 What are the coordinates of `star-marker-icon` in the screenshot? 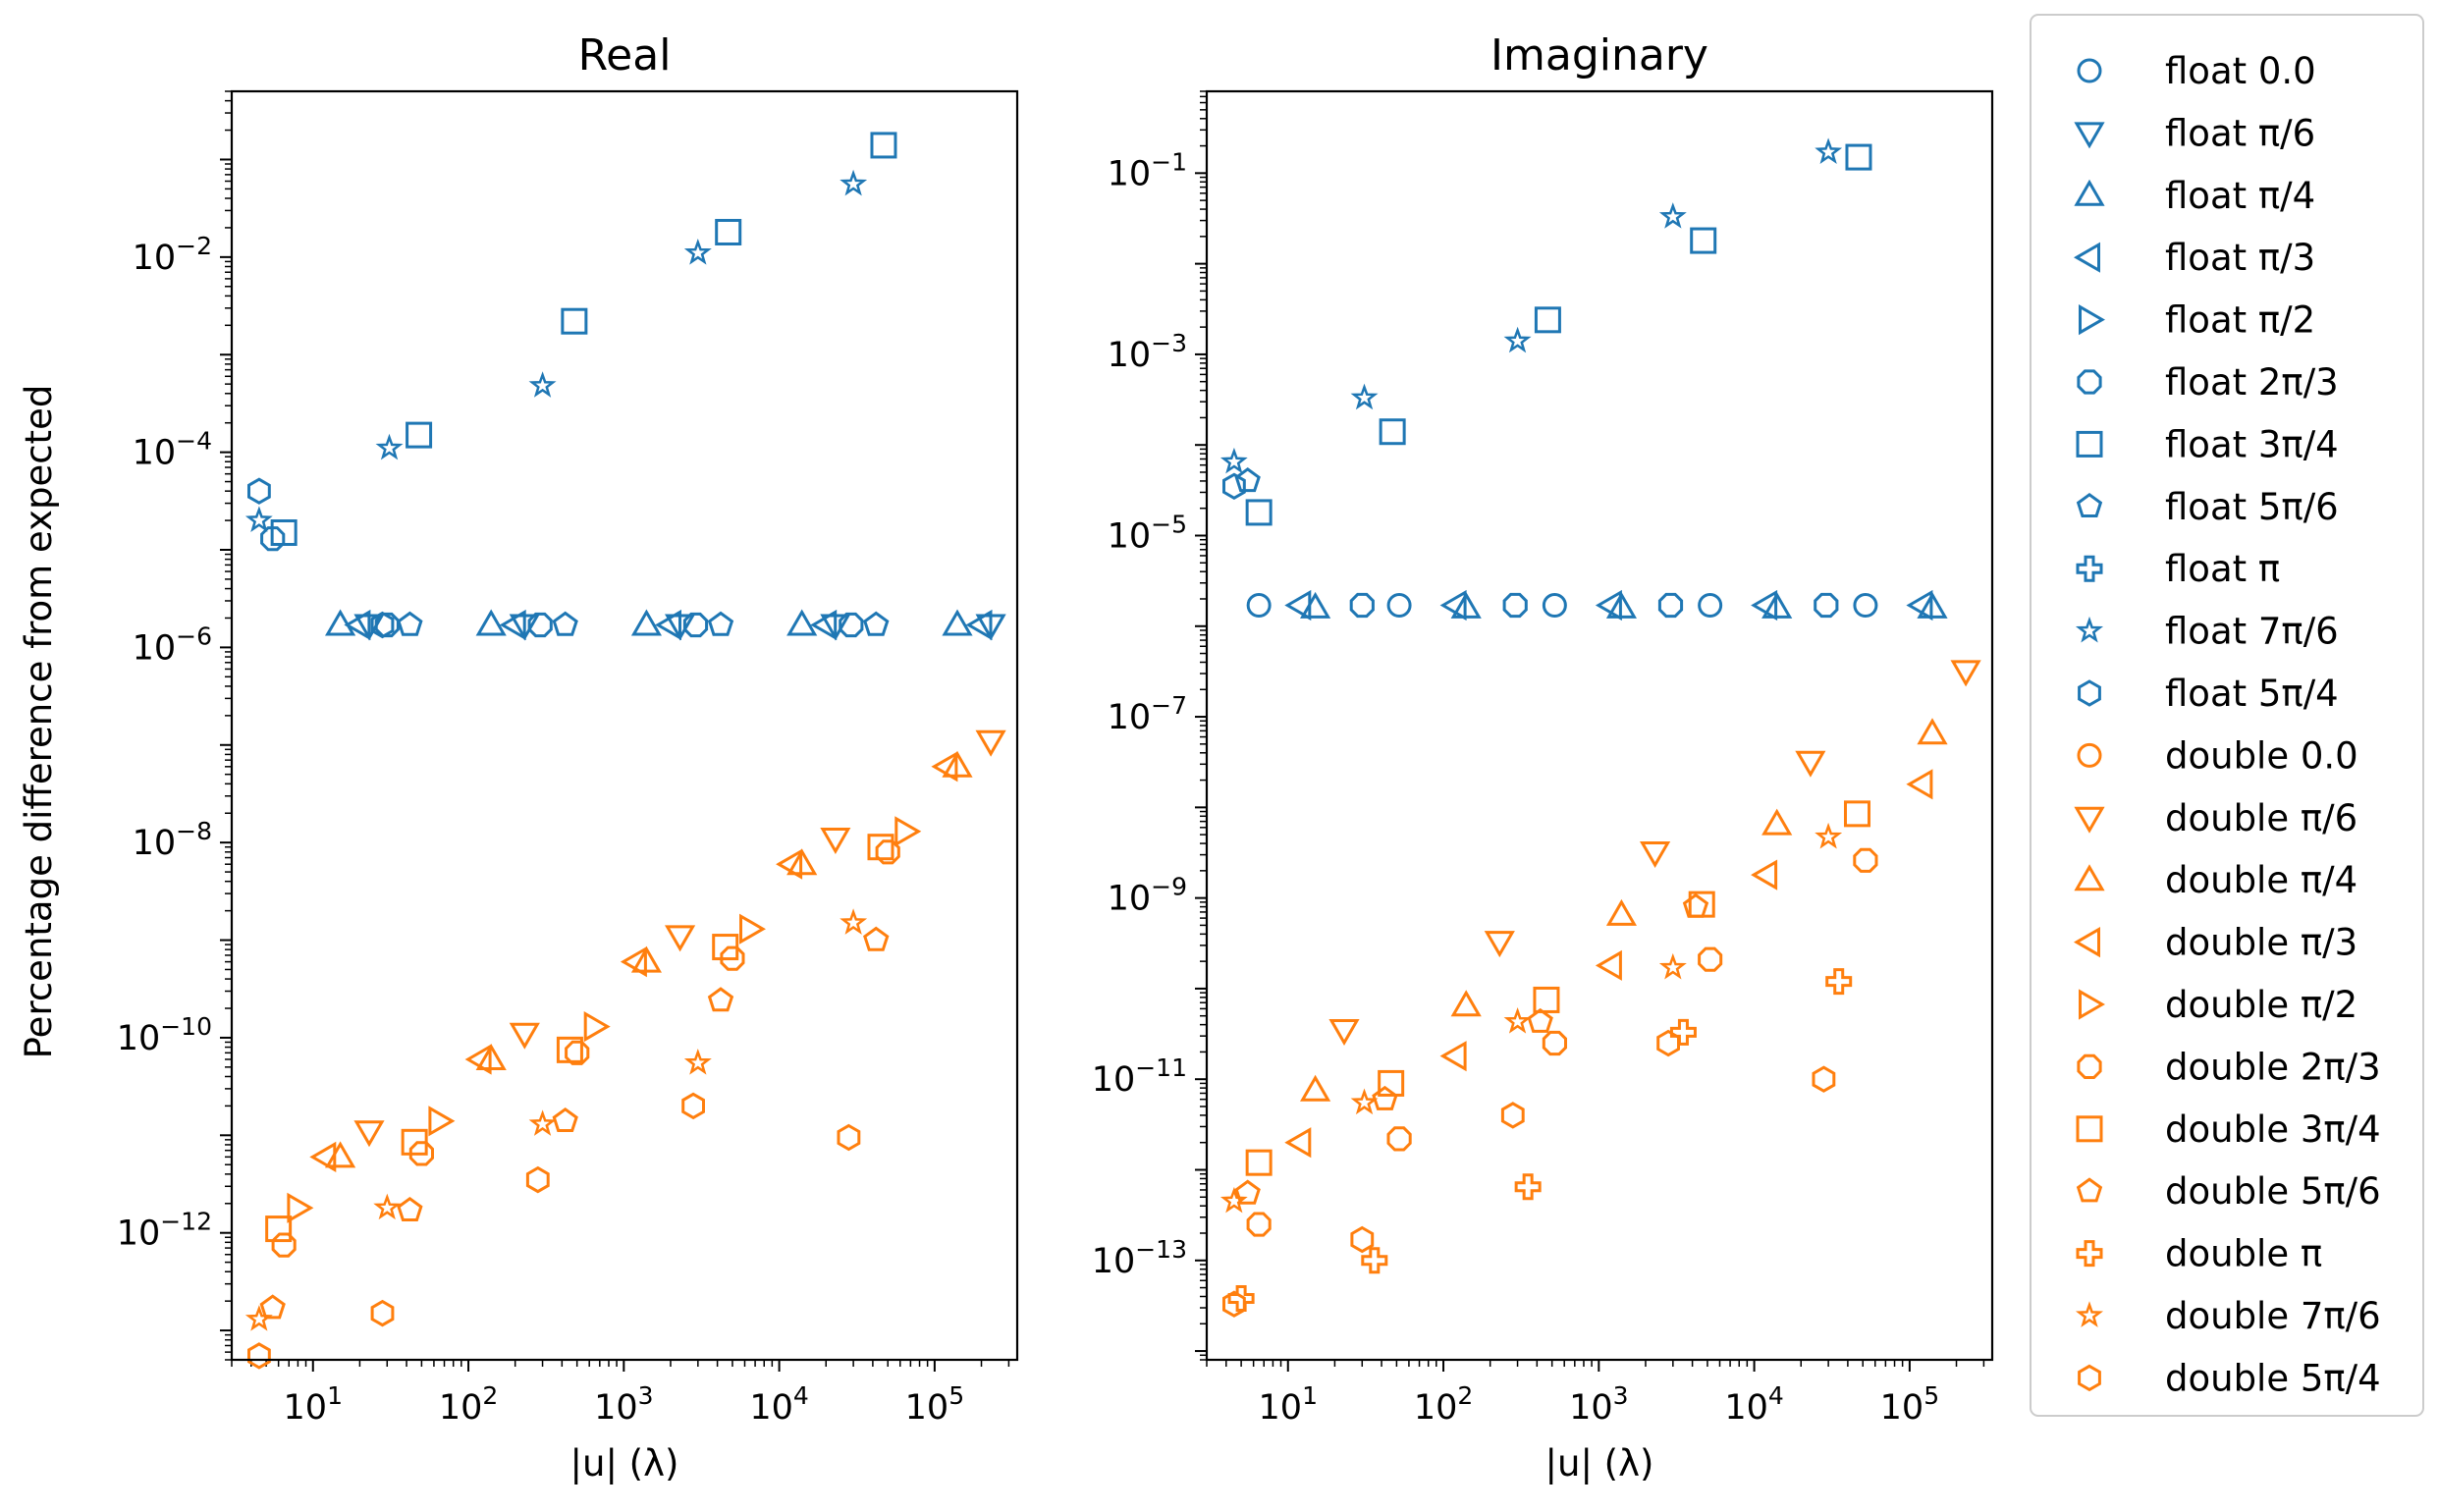 It's located at (2089, 1314).